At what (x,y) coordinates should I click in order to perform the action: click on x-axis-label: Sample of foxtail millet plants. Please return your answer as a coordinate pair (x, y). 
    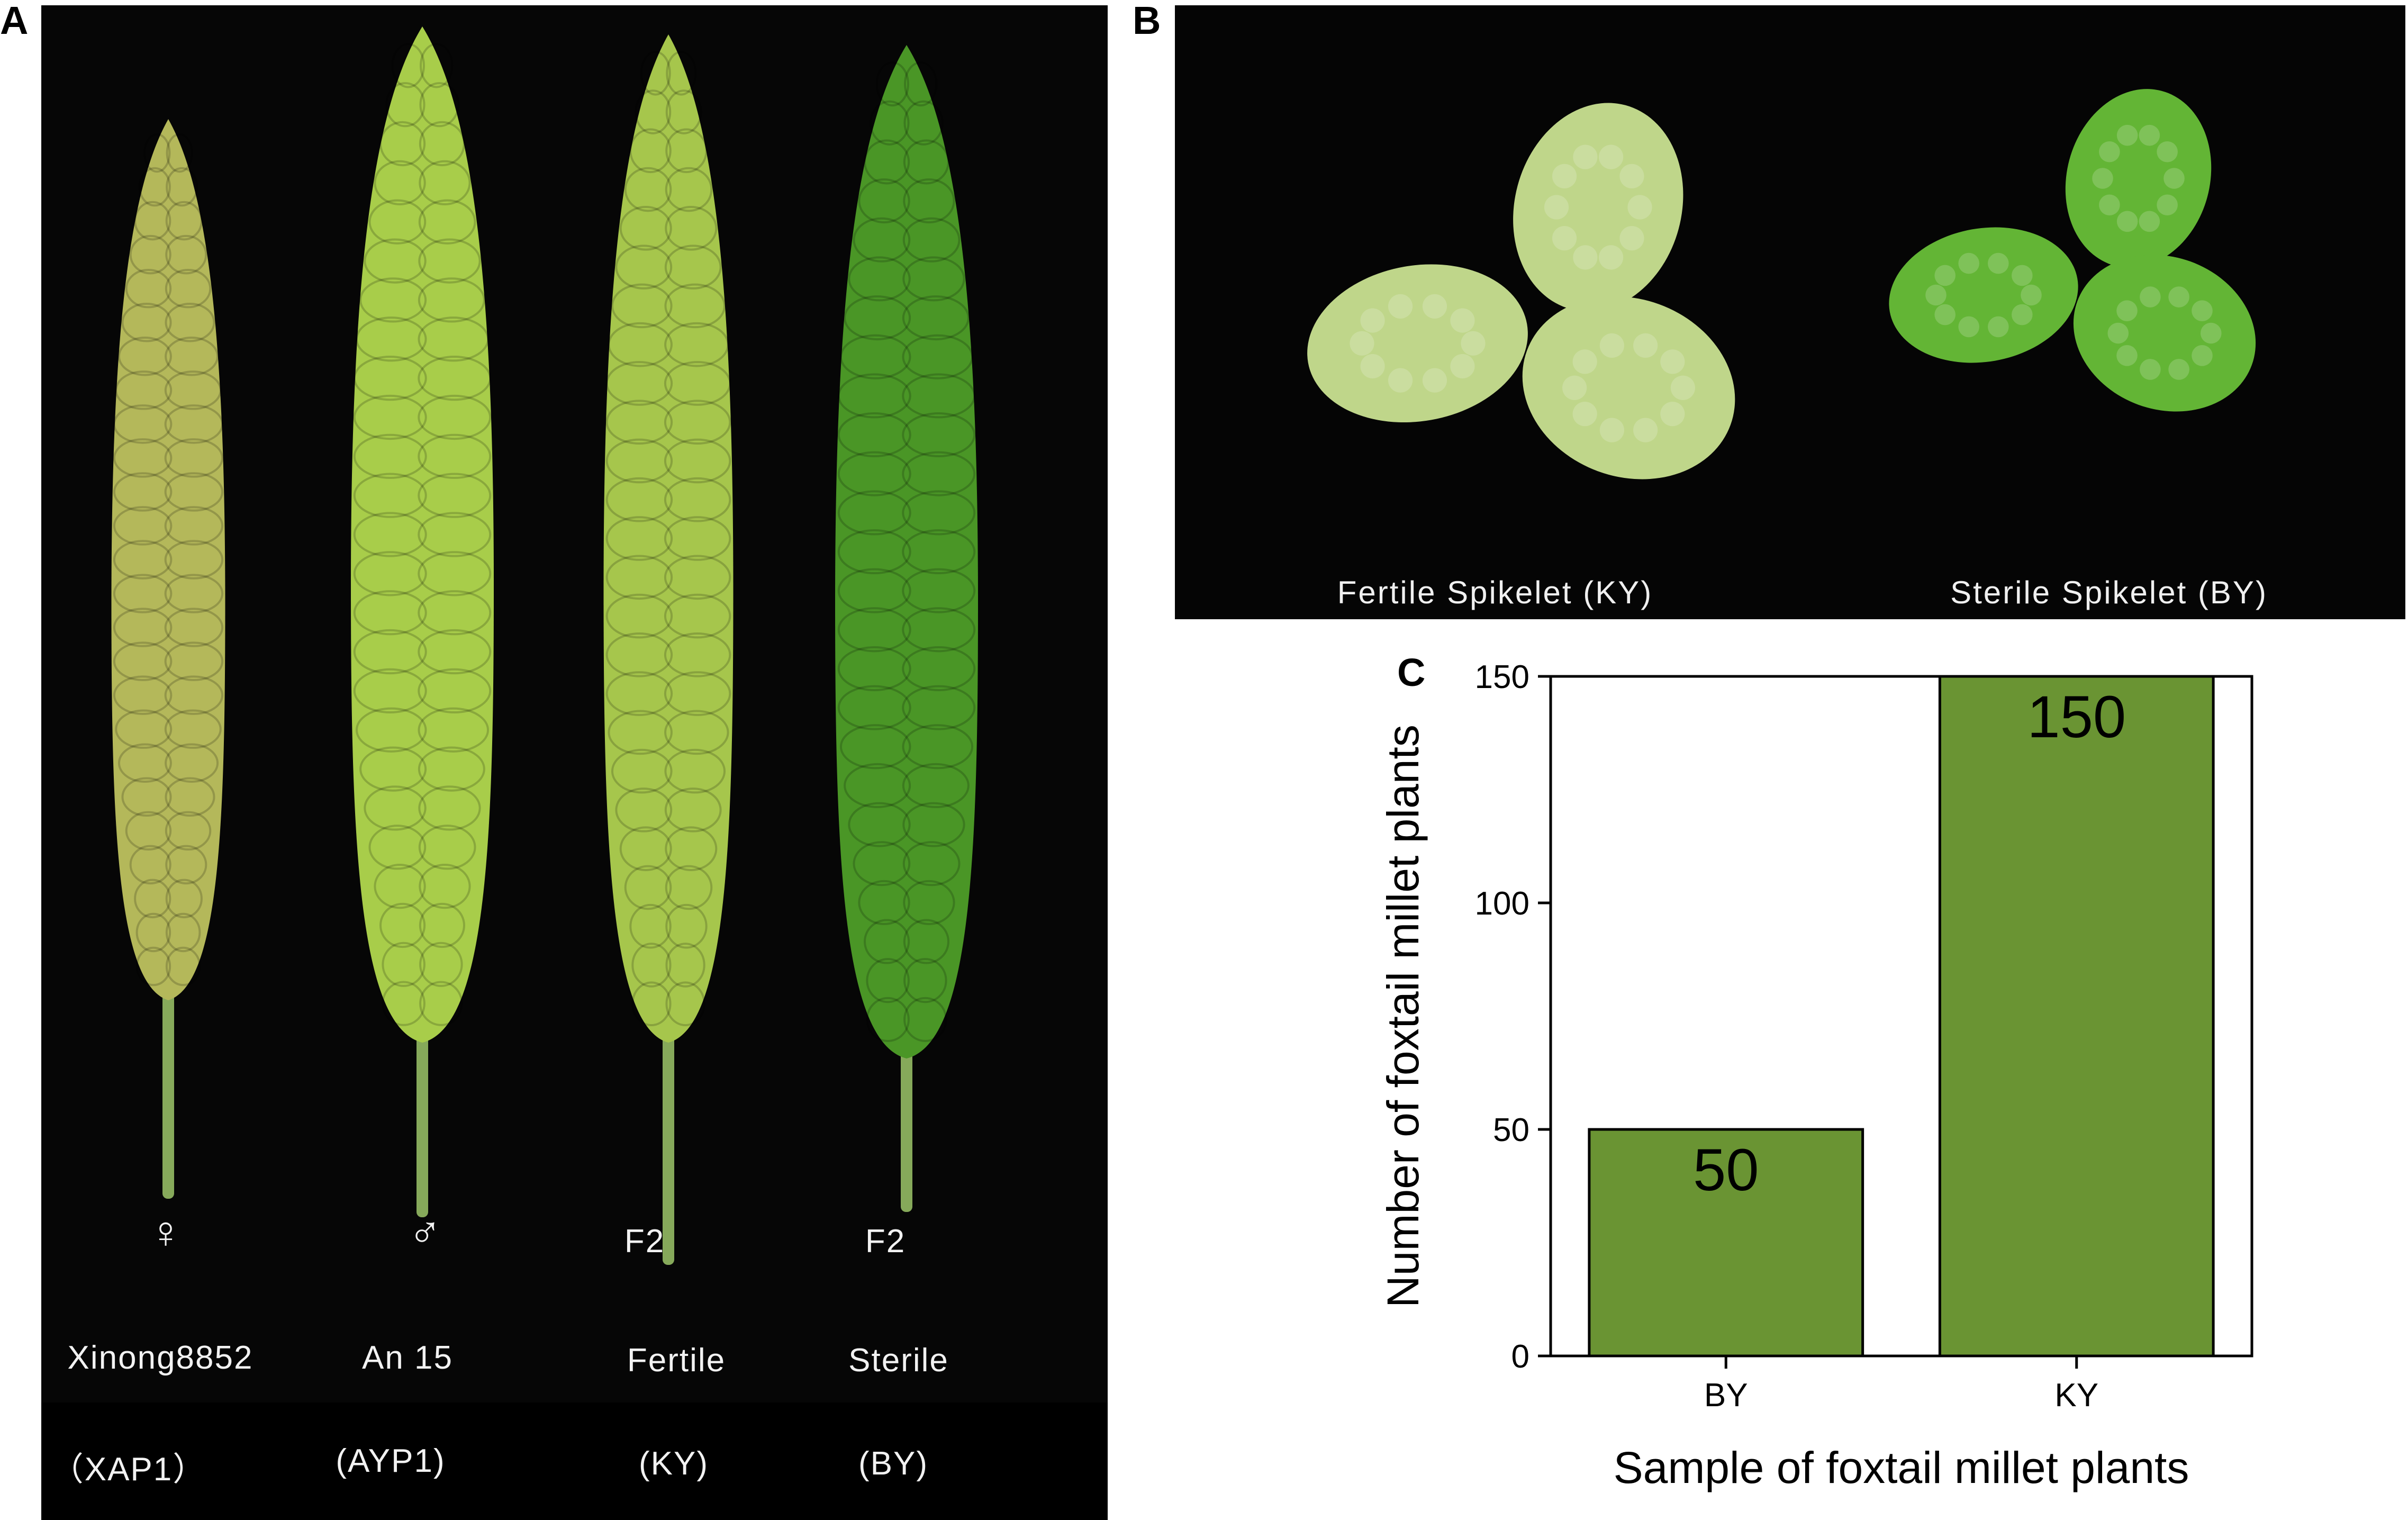
    Looking at the image, I should click on (1902, 1467).